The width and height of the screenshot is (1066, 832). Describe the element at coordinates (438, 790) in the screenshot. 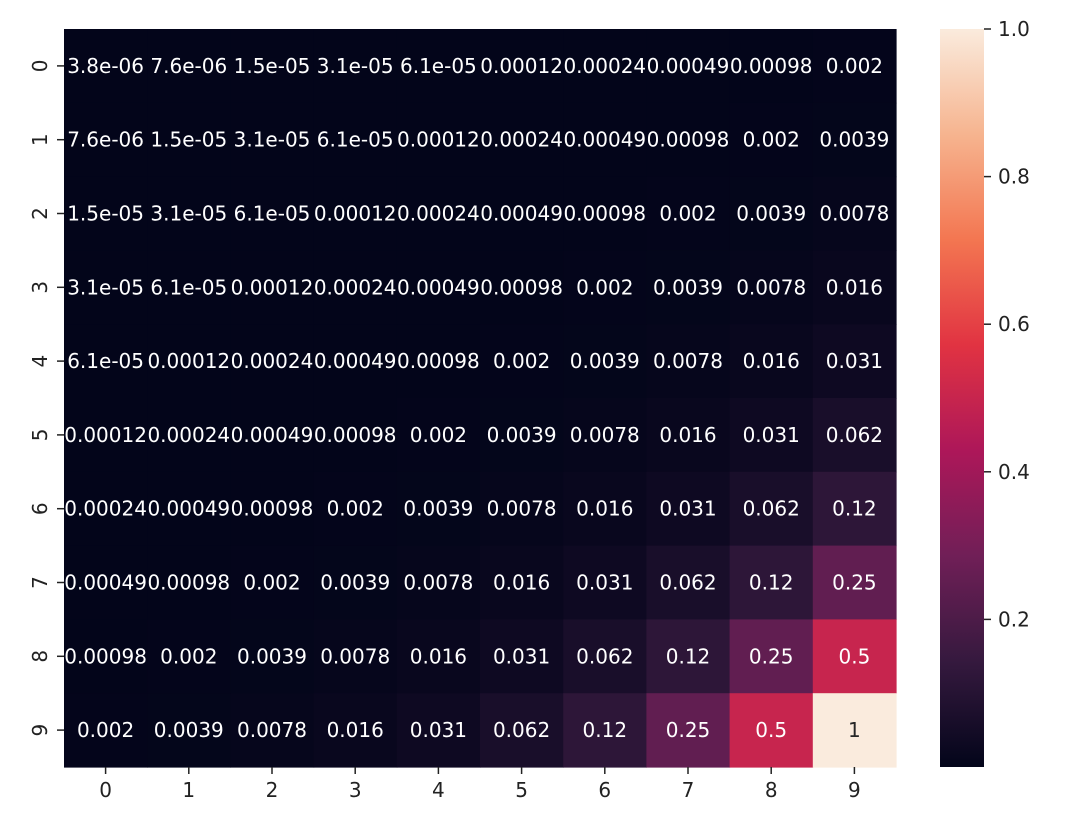

I see `x-tick-label: 4` at that location.